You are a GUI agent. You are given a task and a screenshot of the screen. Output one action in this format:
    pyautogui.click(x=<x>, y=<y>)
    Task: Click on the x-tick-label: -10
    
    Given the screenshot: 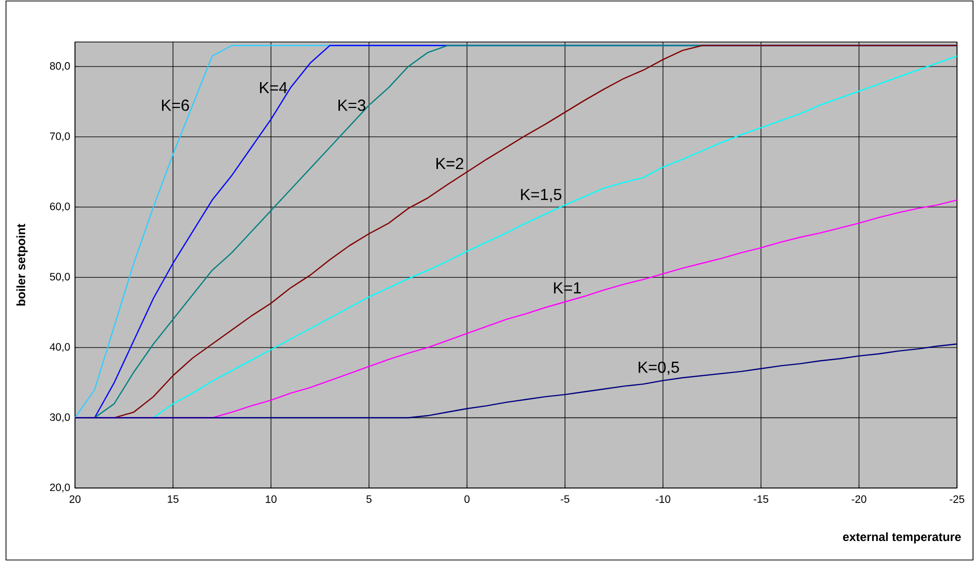 What is the action you would take?
    pyautogui.click(x=663, y=499)
    